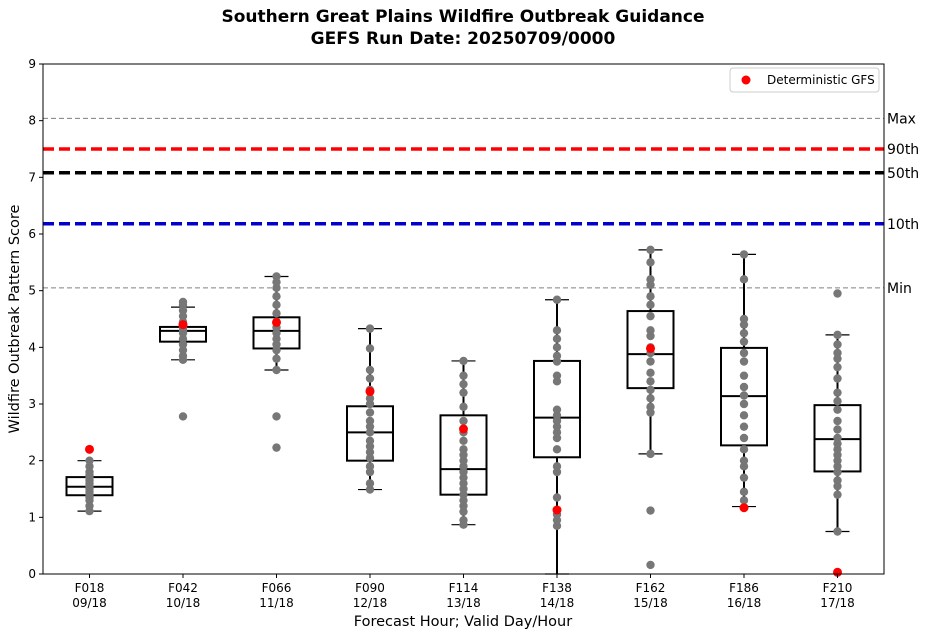 This screenshot has height=637, width=926. Describe the element at coordinates (370, 603) in the screenshot. I see `x-tick-label-valid: 12/18` at that location.